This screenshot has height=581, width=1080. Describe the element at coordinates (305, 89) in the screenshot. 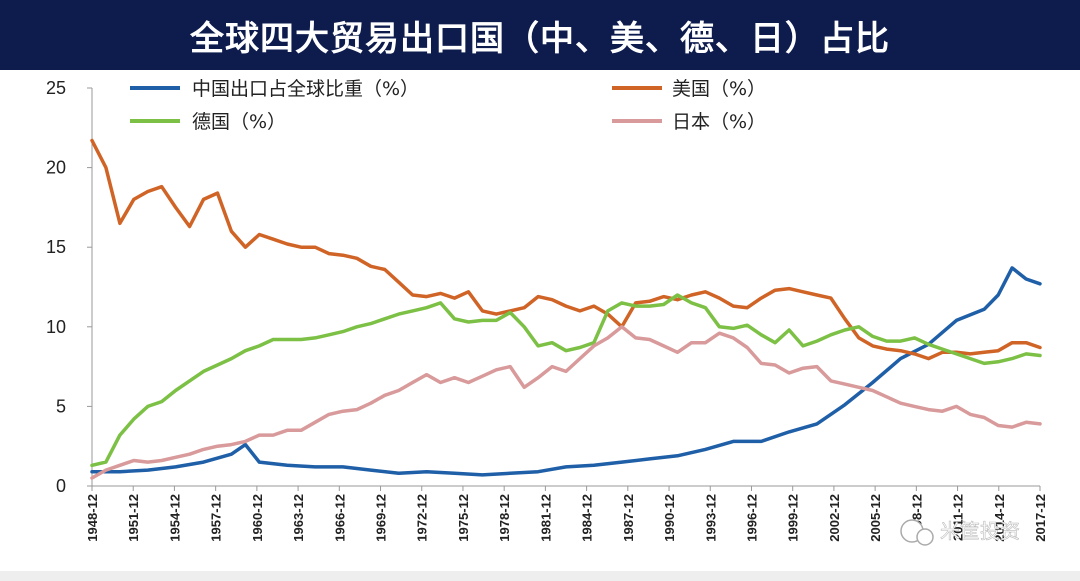

I see `legend-label-china: 中国出口占全球比重（%）` at that location.